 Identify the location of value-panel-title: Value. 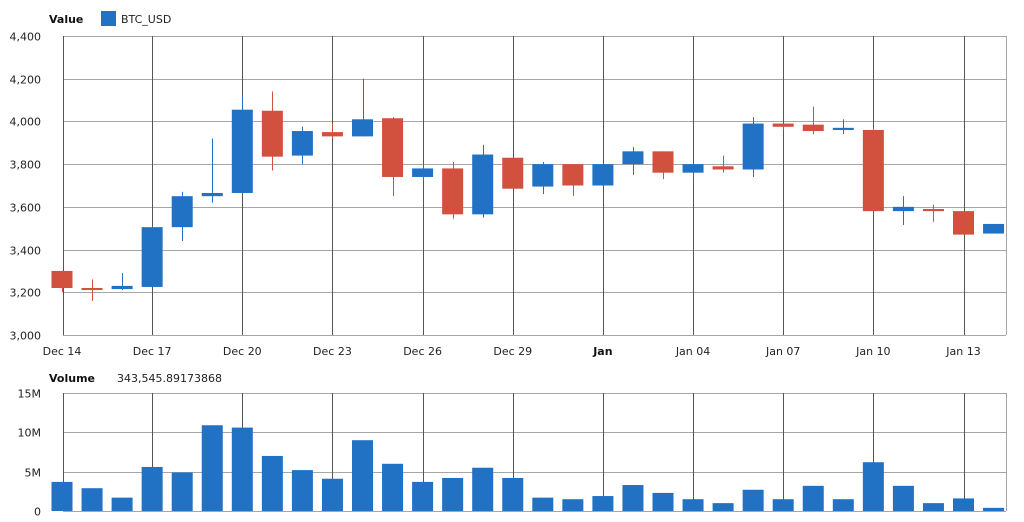
(66, 19).